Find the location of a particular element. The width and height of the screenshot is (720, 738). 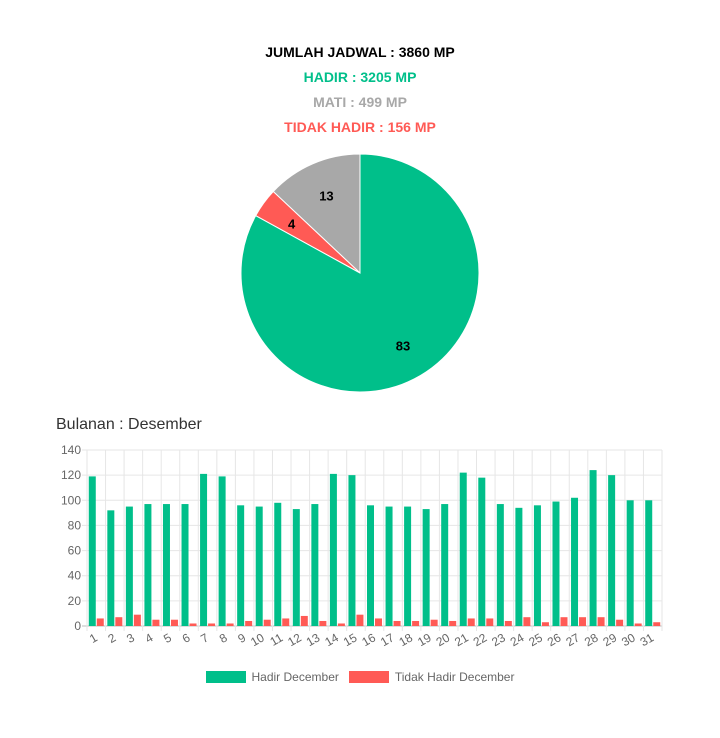

x-tick-label: 15 is located at coordinates (350, 639).